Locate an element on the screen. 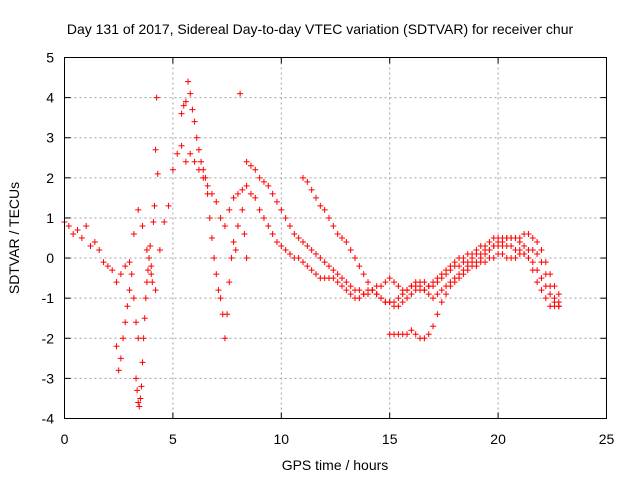  y-tick-label: 5 is located at coordinates (50, 58).